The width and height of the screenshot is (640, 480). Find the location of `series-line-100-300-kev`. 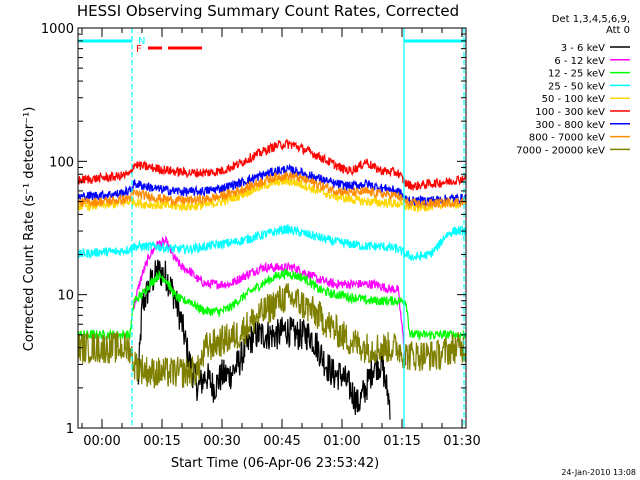

series-line-100-300-kev is located at coordinates (272, 164).